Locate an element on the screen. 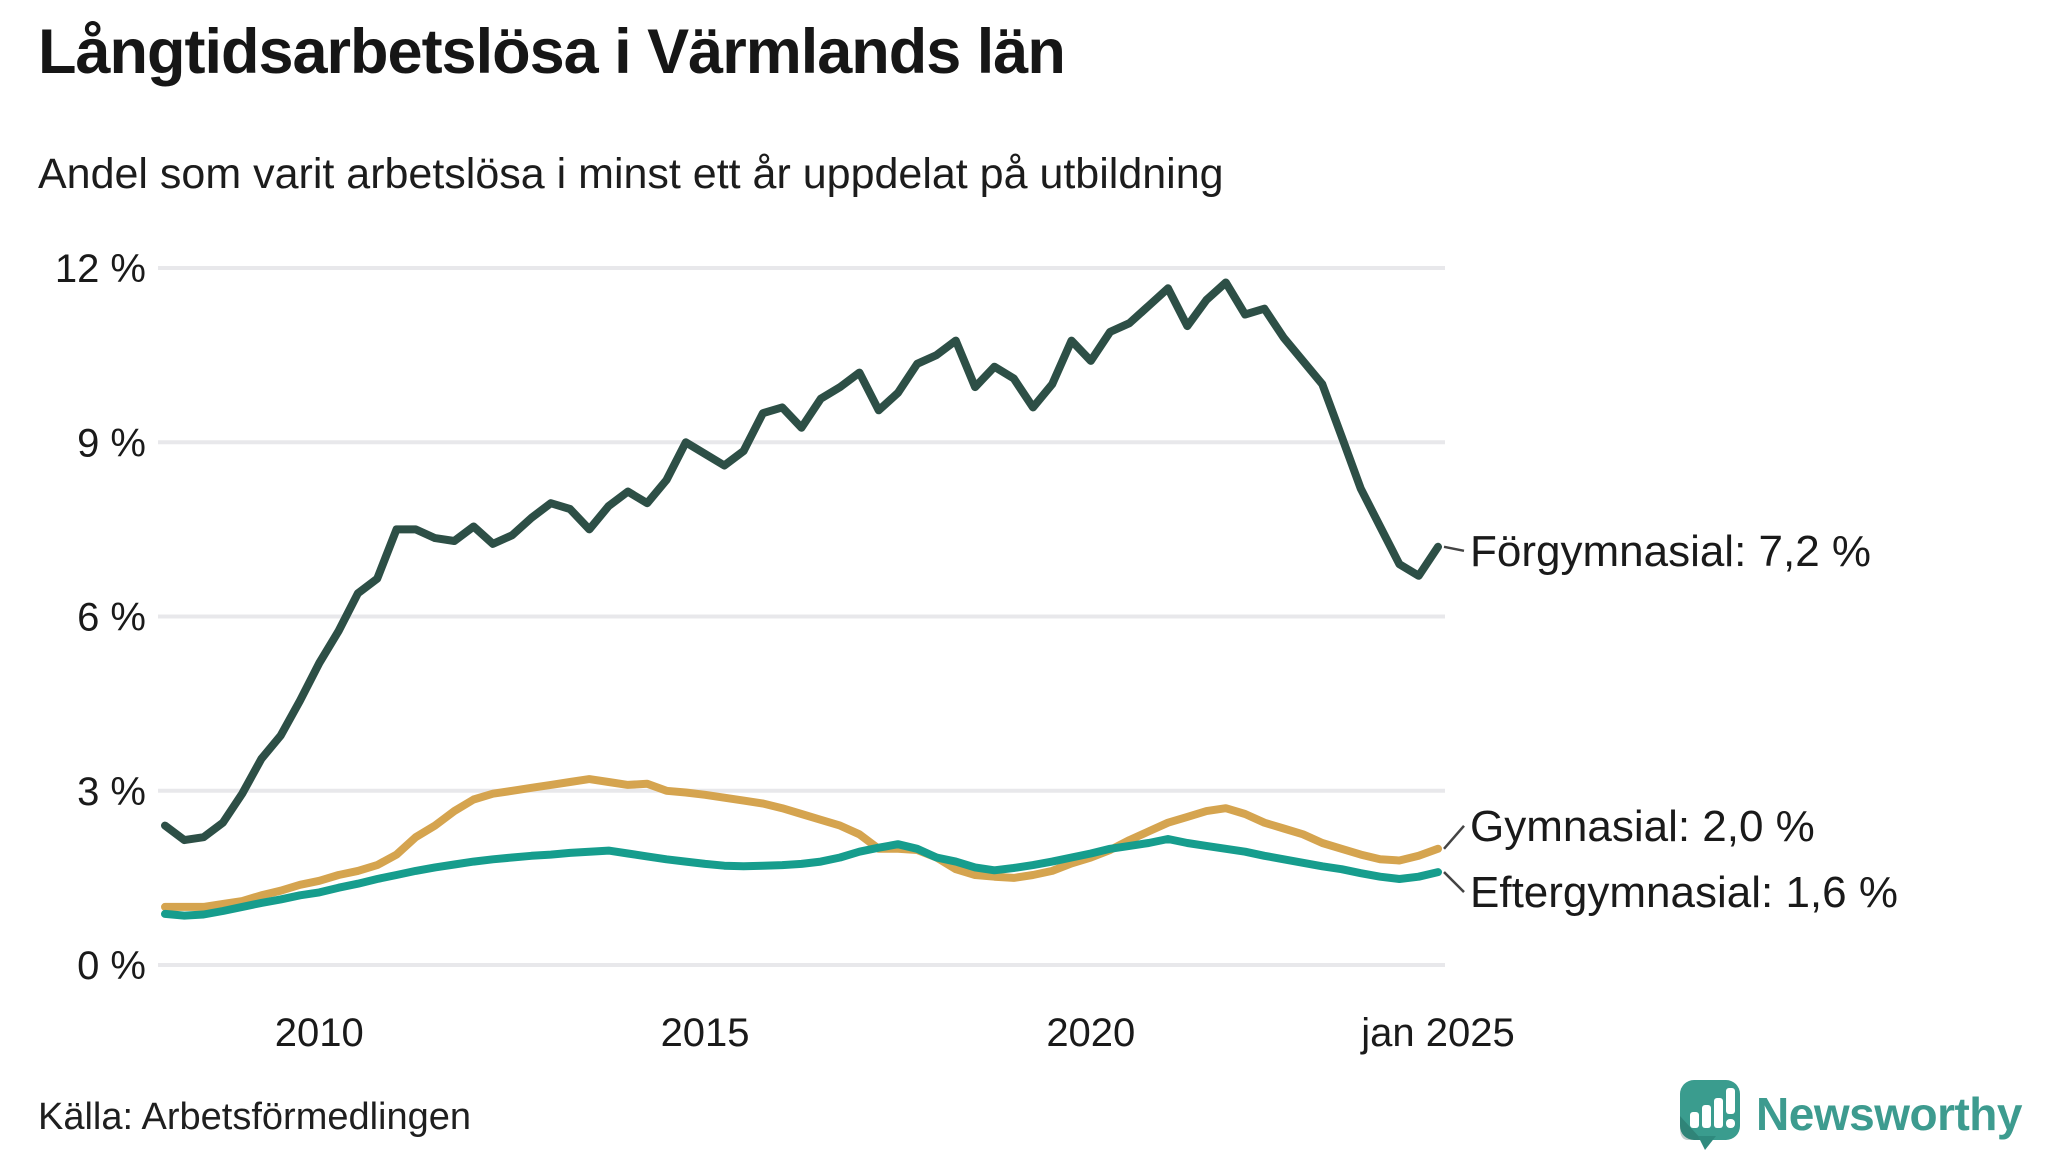  series-line-gymnasial is located at coordinates (801, 843).